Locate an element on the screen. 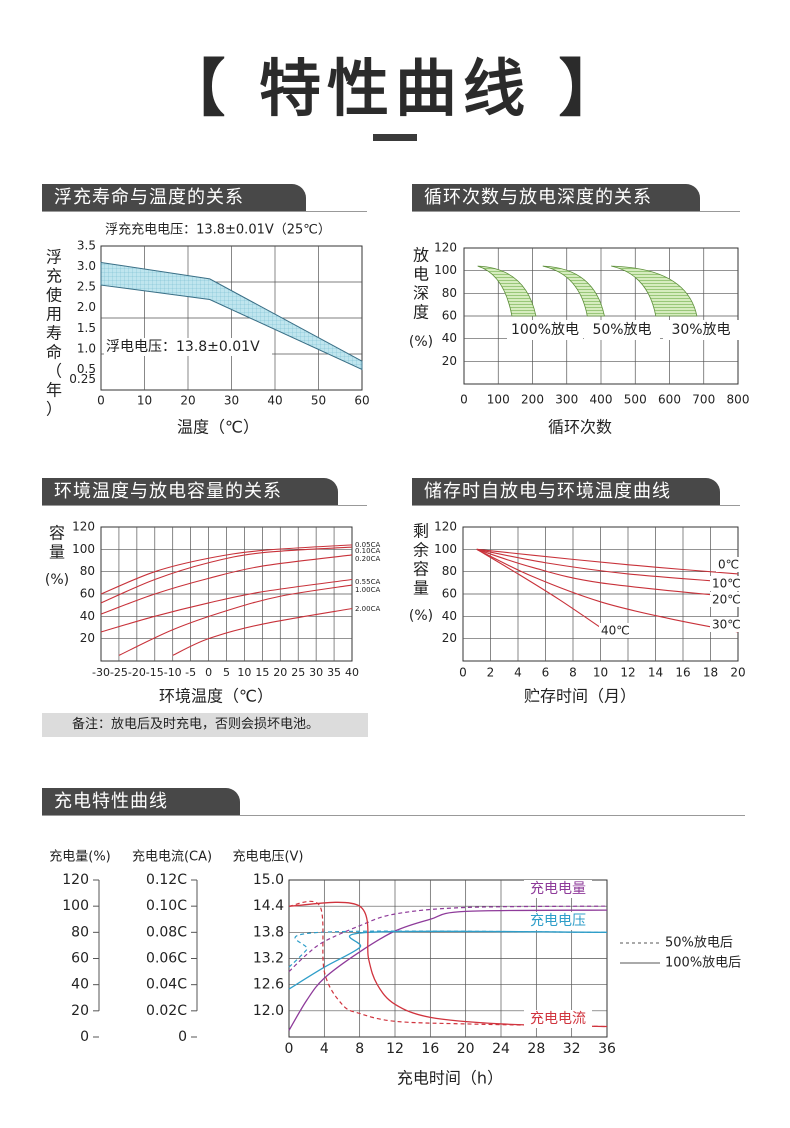  chart3-xlabel: 环境温度（℃） is located at coordinates (216, 696).